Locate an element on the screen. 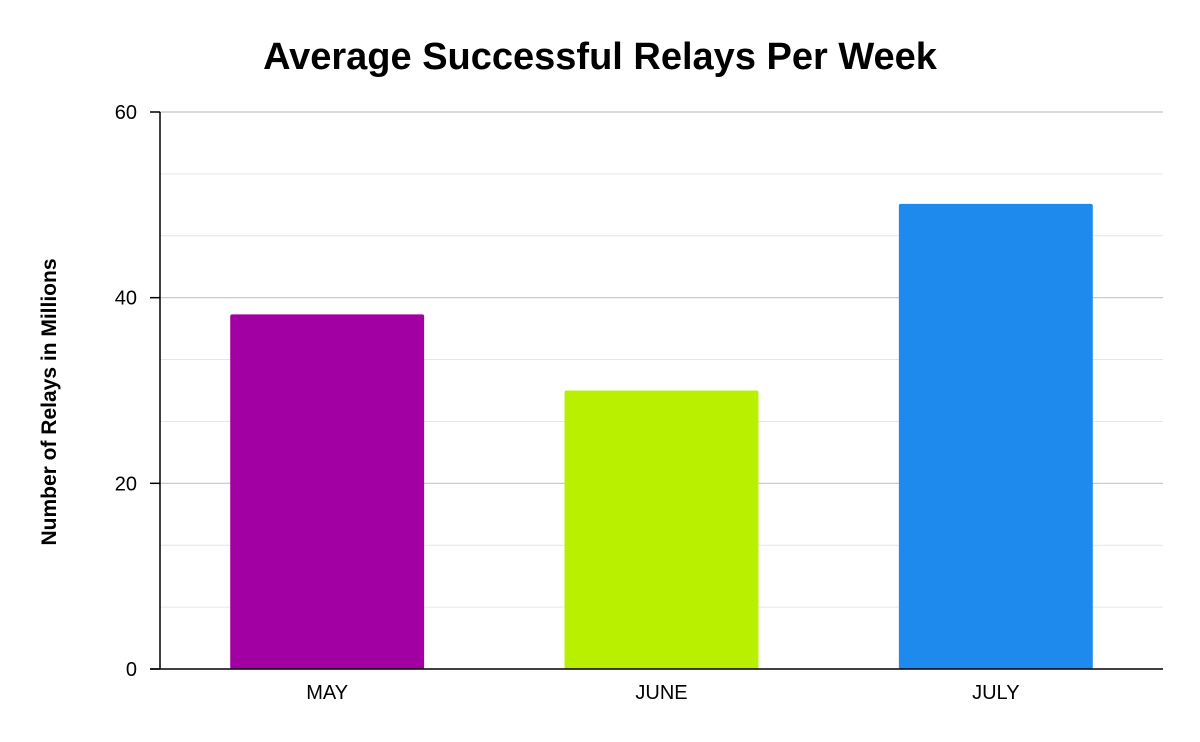  y-axis-ticks: 0 20 40 60 is located at coordinates (137, 391).